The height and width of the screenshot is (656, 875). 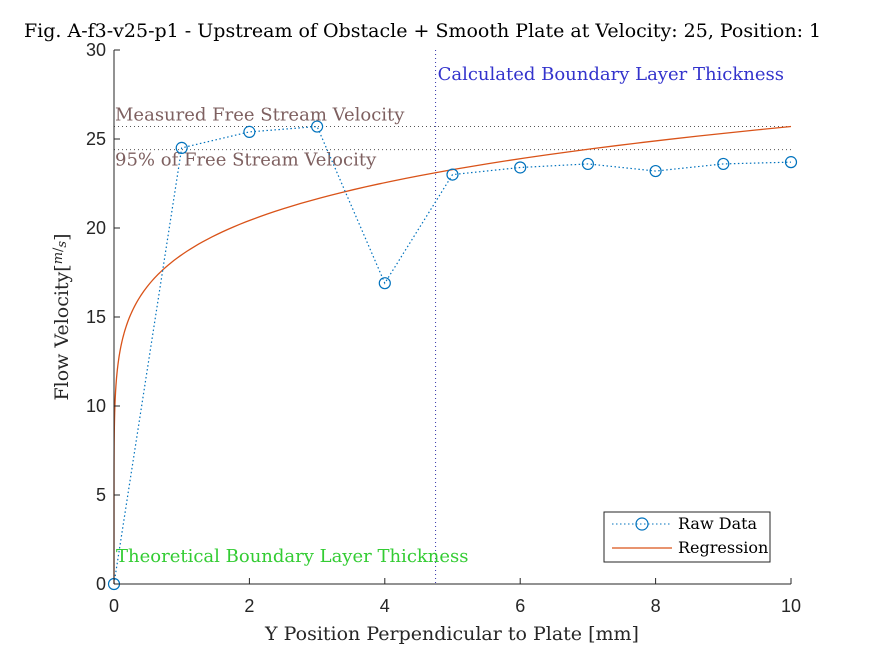 What do you see at coordinates (96, 317) in the screenshot?
I see `y-tick-label: 15` at bounding box center [96, 317].